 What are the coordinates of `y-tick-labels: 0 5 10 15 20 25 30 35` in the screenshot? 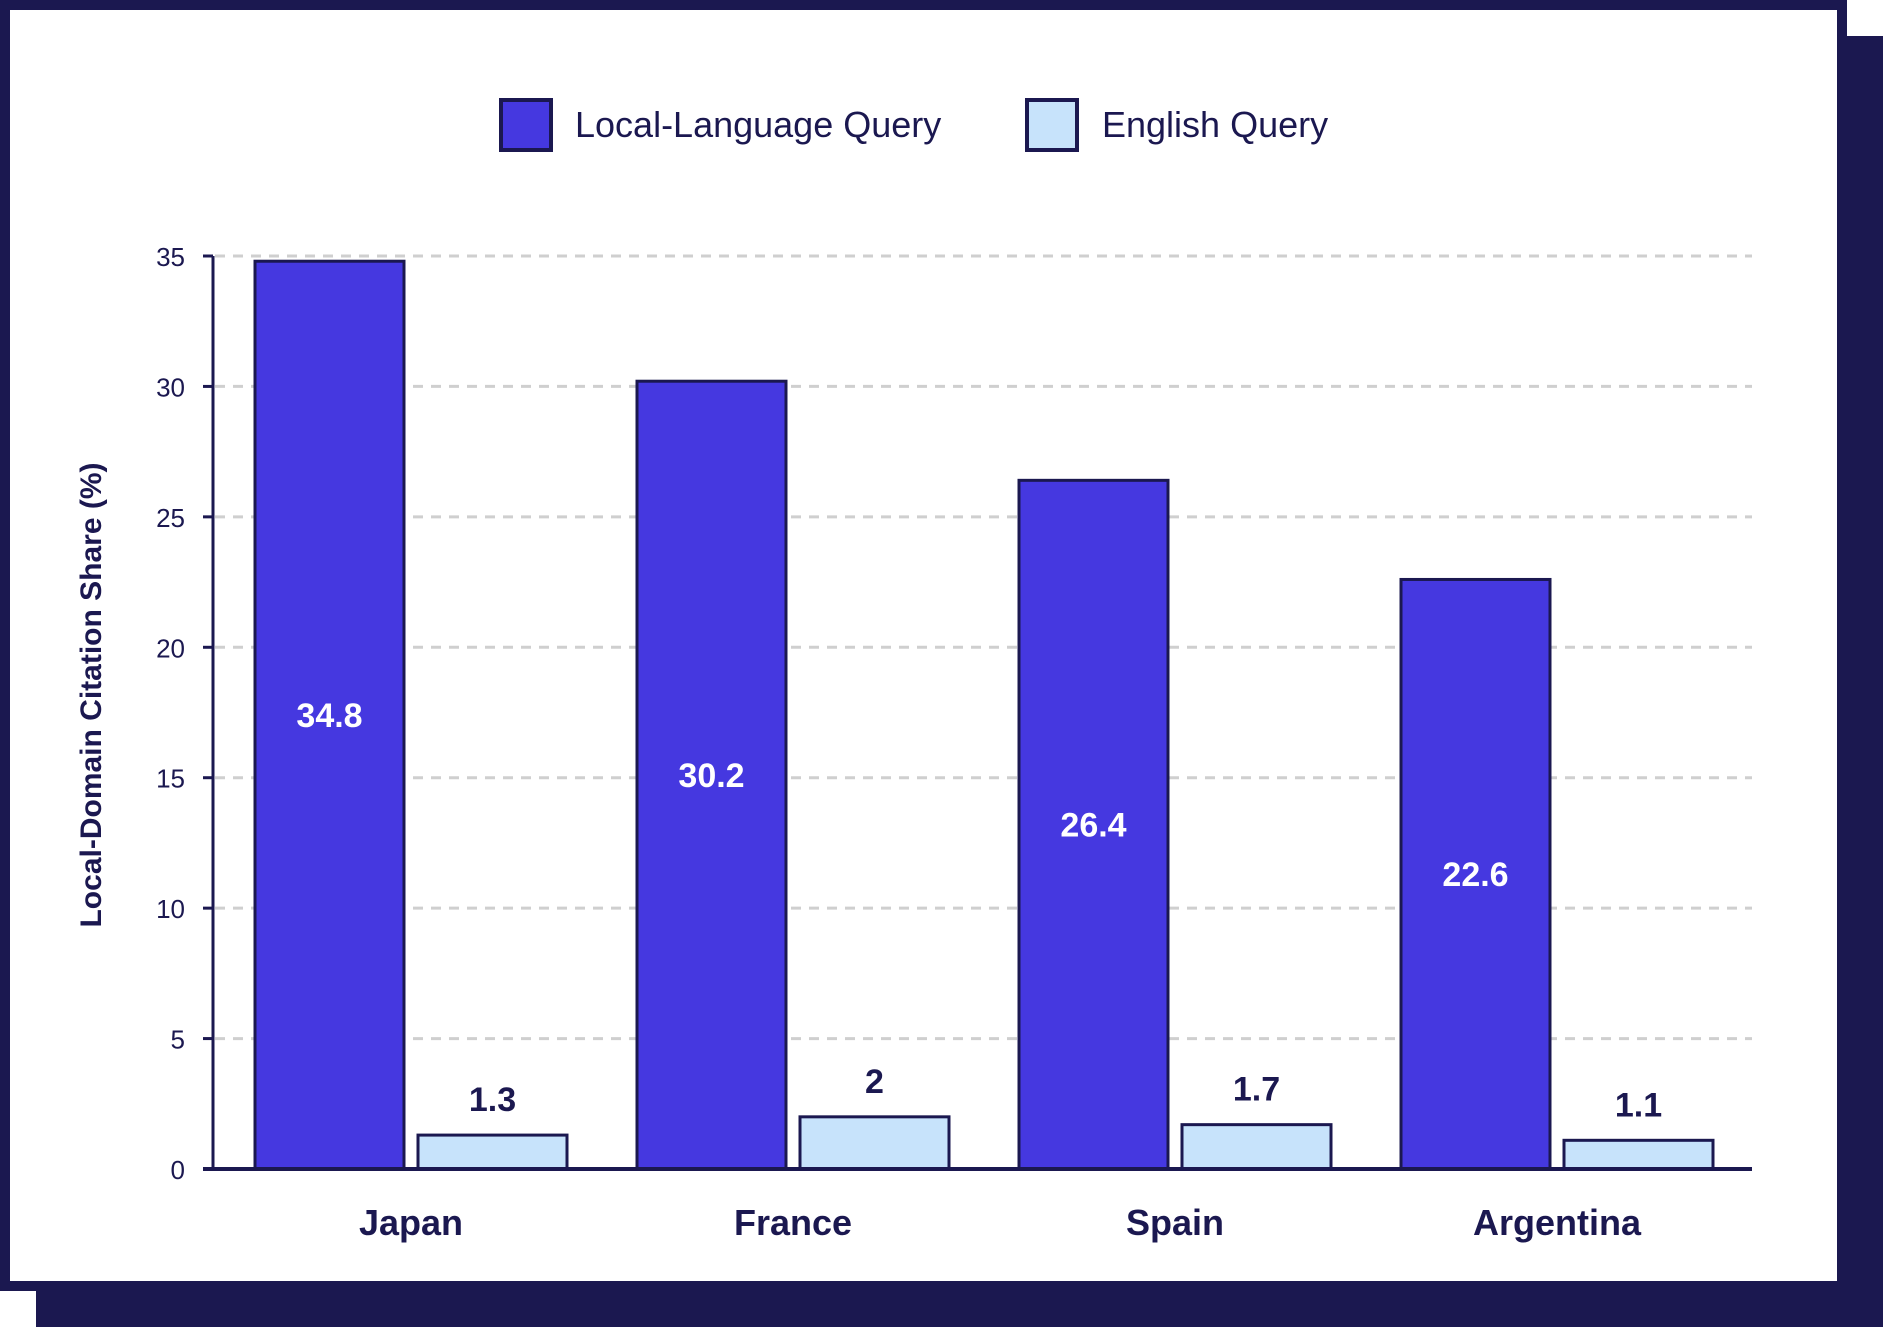 It's located at (184, 713).